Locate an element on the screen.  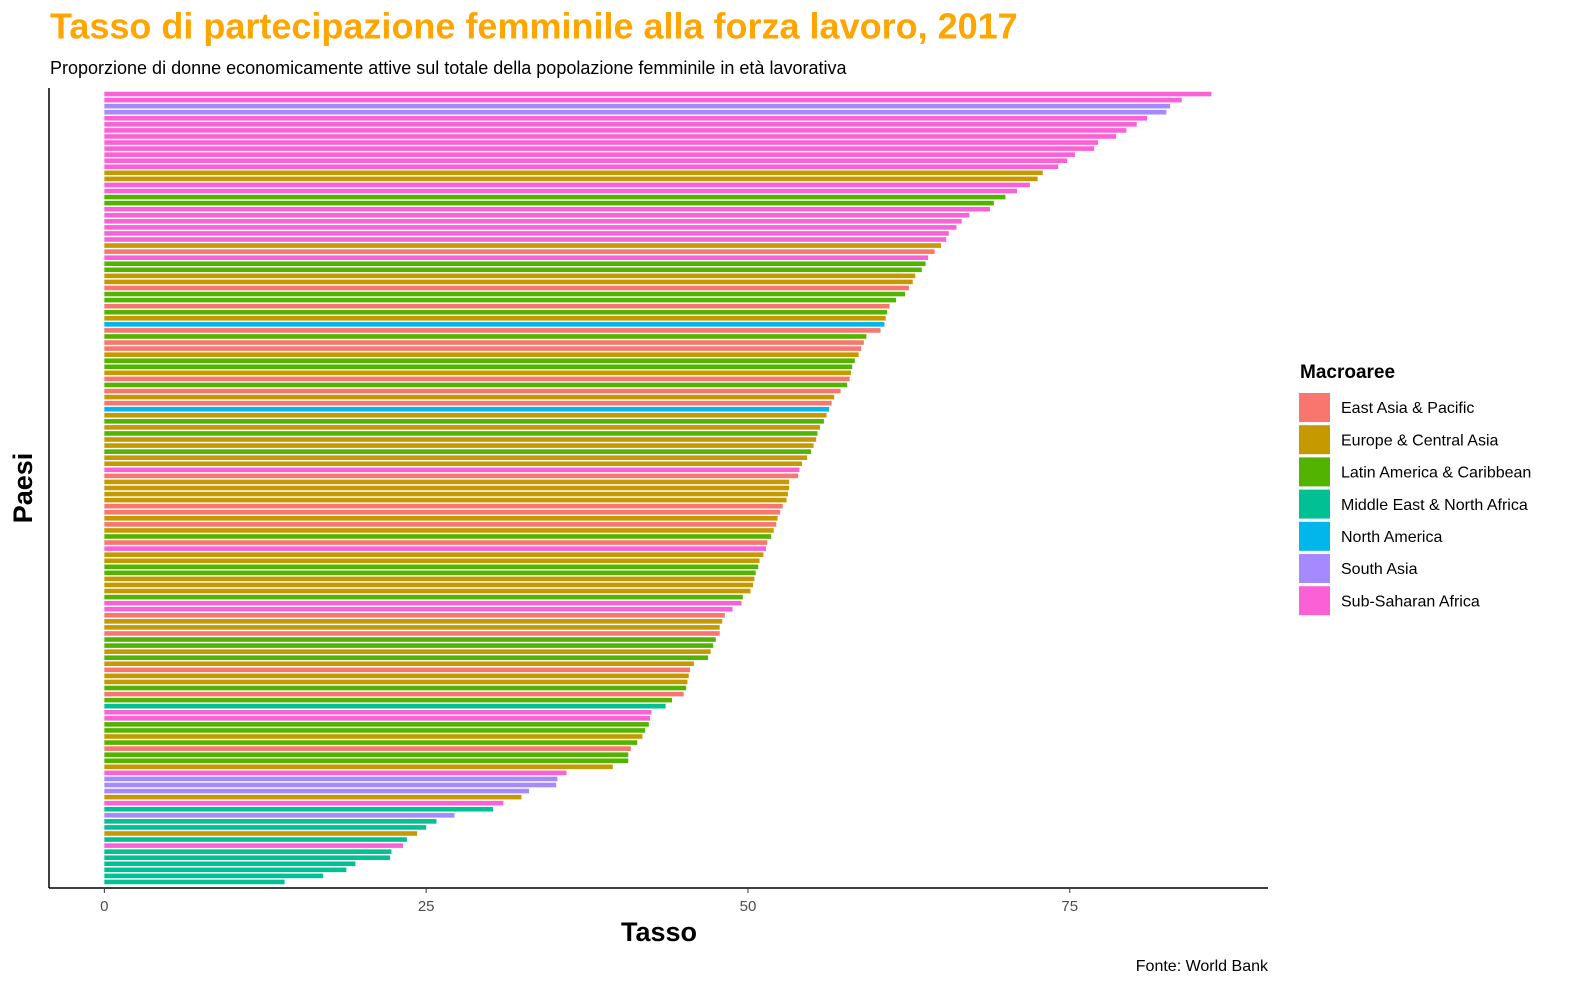
legend-label: Latin America & Caribbean is located at coordinates (1436, 473).